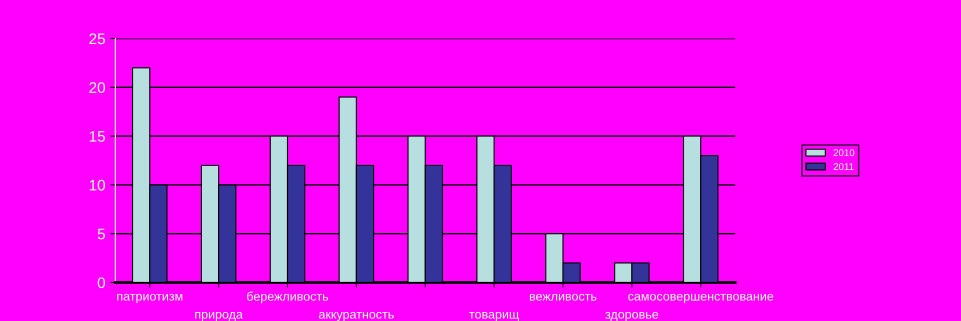 Image resolution: width=961 pixels, height=321 pixels. Describe the element at coordinates (97, 38) in the screenshot. I see `y-tick-label: 25` at that location.